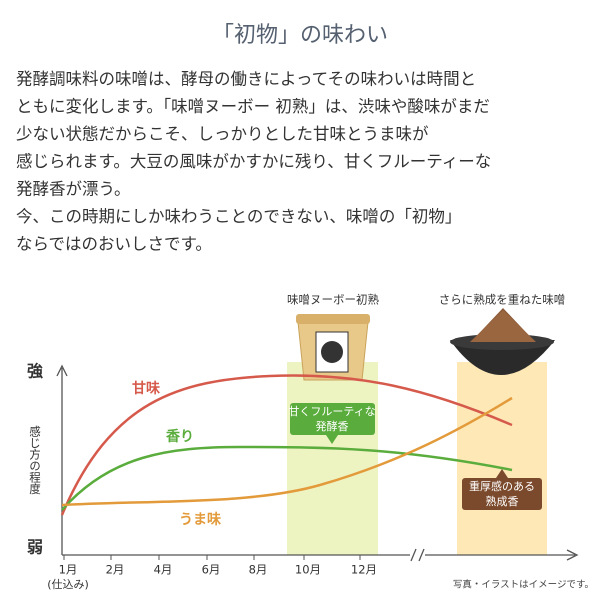 Image resolution: width=600 pixels, height=604 pixels. Describe the element at coordinates (163, 570) in the screenshot. I see `x-label: 4月` at that location.